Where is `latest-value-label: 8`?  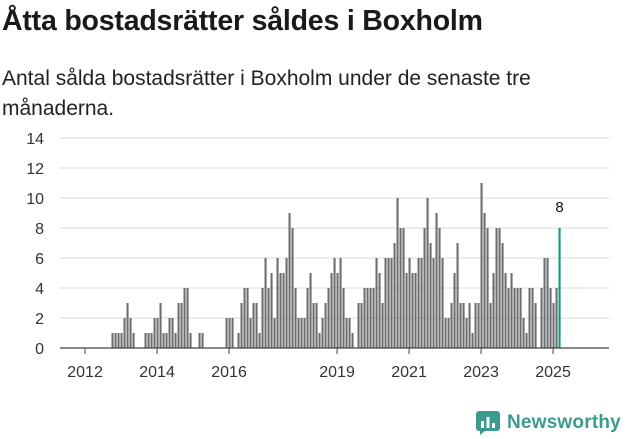
latest-value-label: 8 is located at coordinates (559, 207).